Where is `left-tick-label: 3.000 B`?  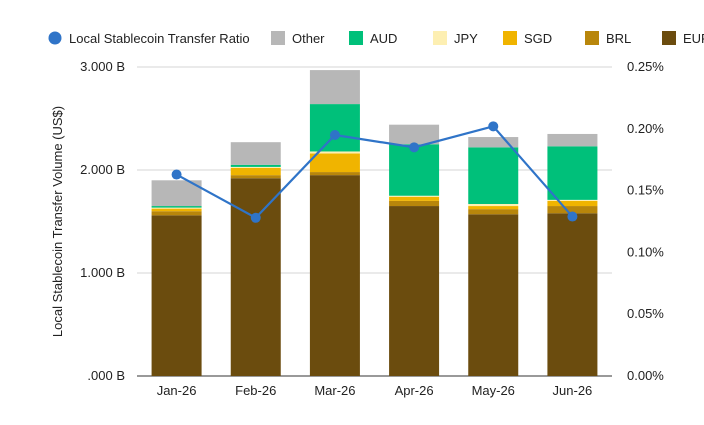 left-tick-label: 3.000 B is located at coordinates (102, 66).